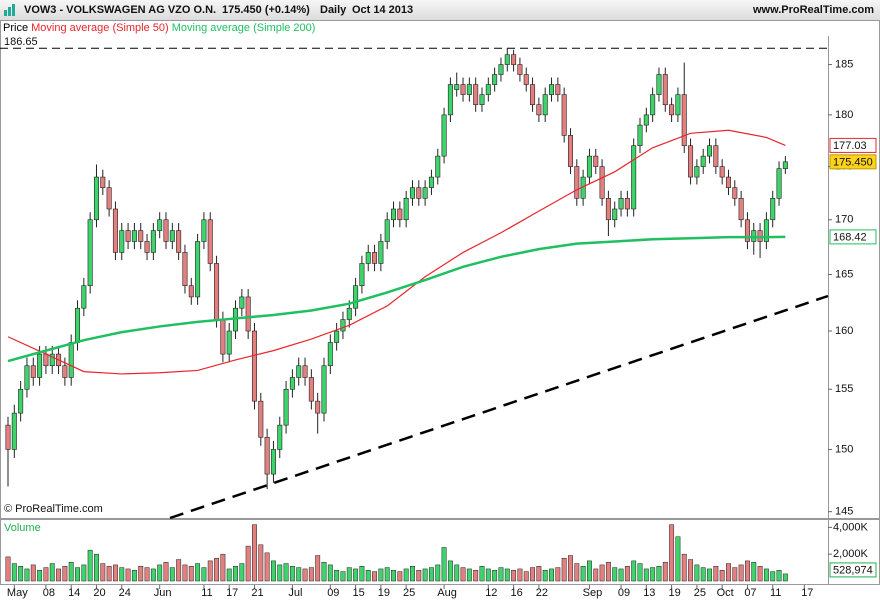 The width and height of the screenshot is (880, 600). I want to click on y-tick-label: 185, so click(844, 64).